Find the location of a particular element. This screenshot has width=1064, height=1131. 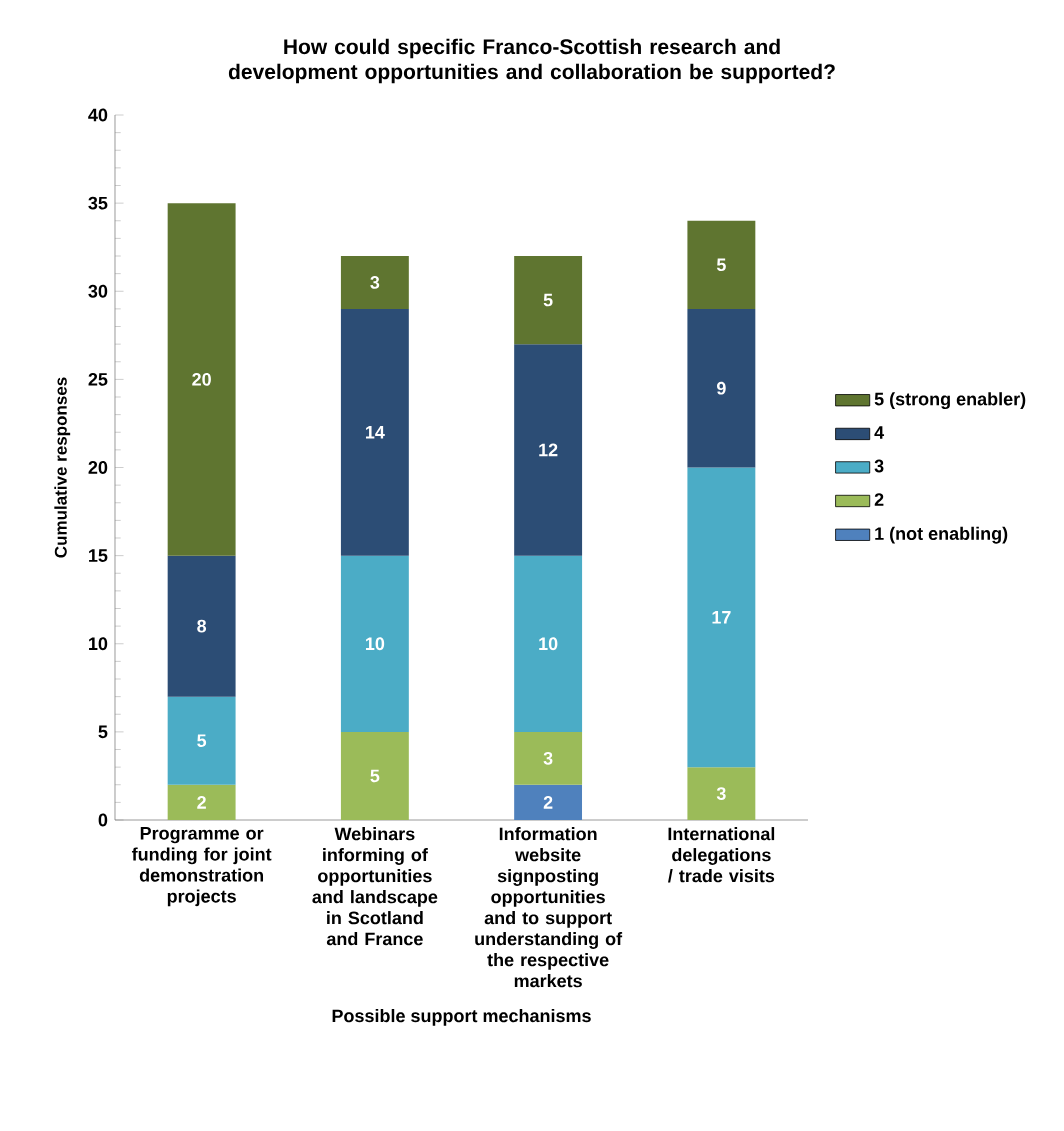

y-tick-label: 25 is located at coordinates (98, 379).